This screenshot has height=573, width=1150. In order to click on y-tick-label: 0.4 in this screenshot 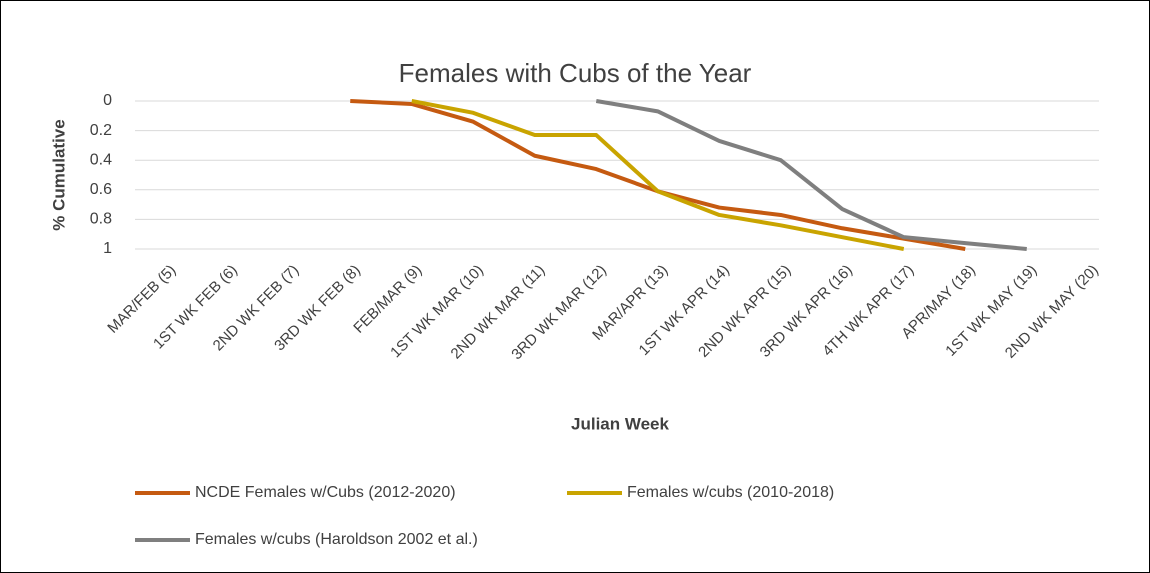, I will do `click(101, 159)`.